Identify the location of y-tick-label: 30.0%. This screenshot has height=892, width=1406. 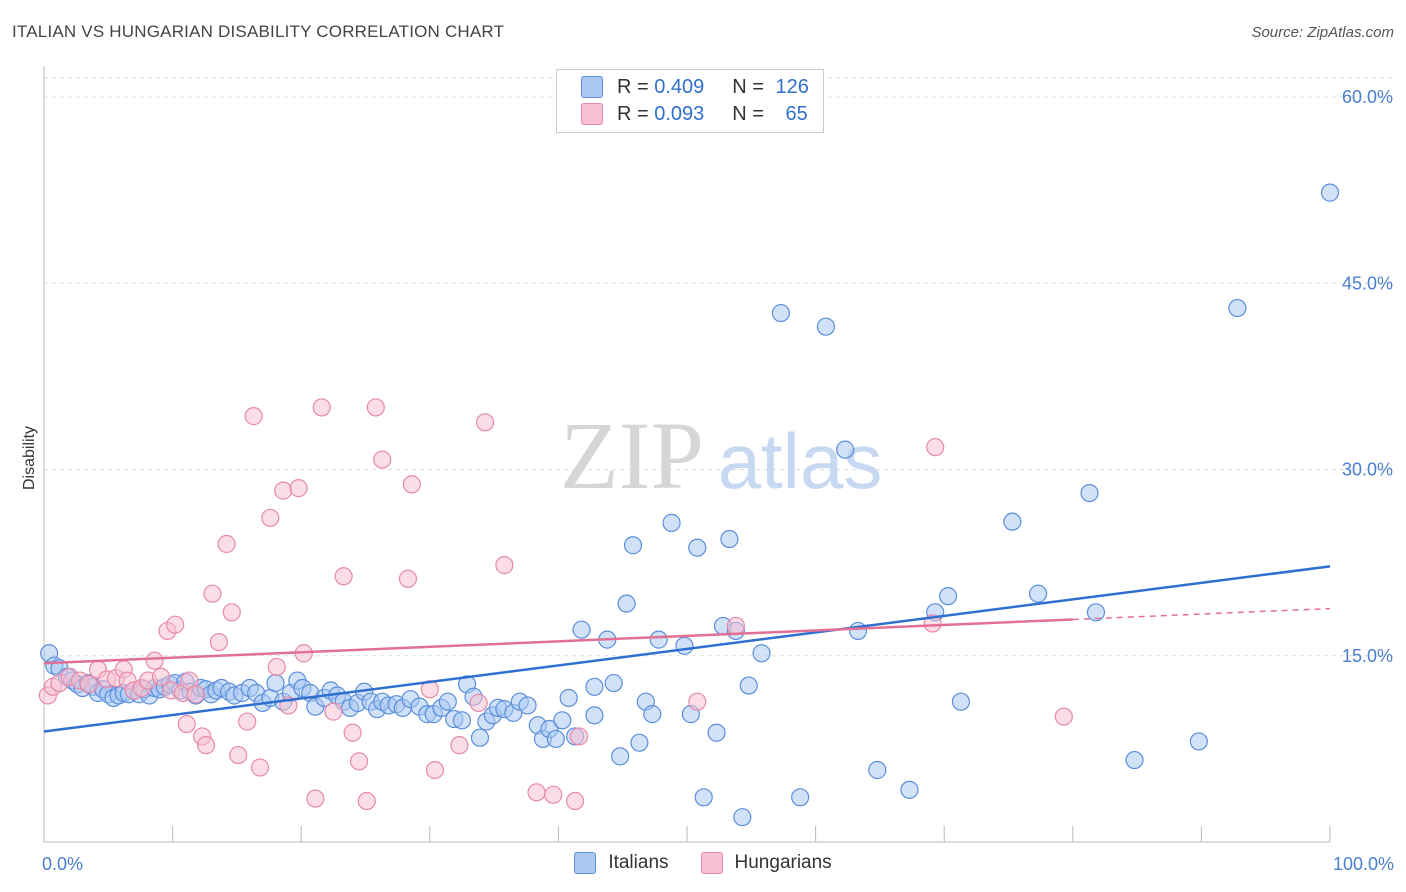
(1367, 470).